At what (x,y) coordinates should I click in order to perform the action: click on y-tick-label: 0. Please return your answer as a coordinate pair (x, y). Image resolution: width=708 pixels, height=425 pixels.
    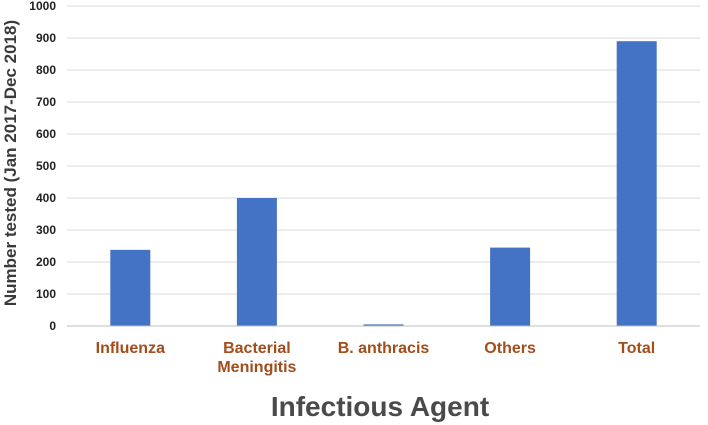
    Looking at the image, I should click on (52, 326).